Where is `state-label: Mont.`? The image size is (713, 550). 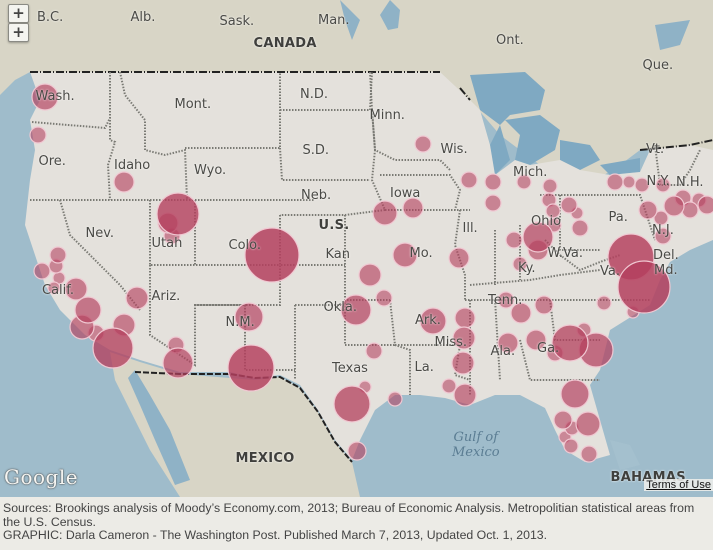
state-label: Mont. is located at coordinates (193, 104).